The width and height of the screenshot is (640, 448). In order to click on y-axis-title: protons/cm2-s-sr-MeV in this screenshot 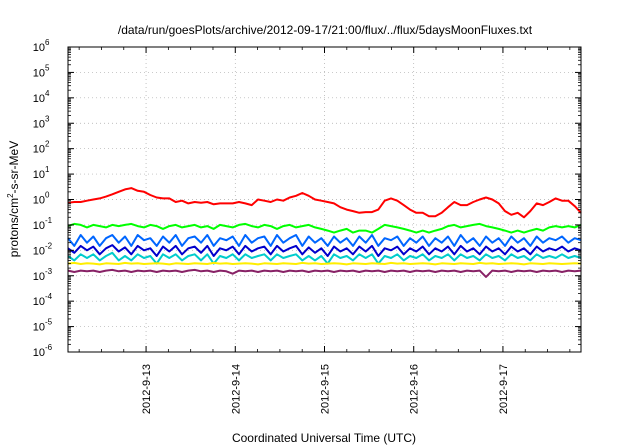, I will do `click(13, 199)`.